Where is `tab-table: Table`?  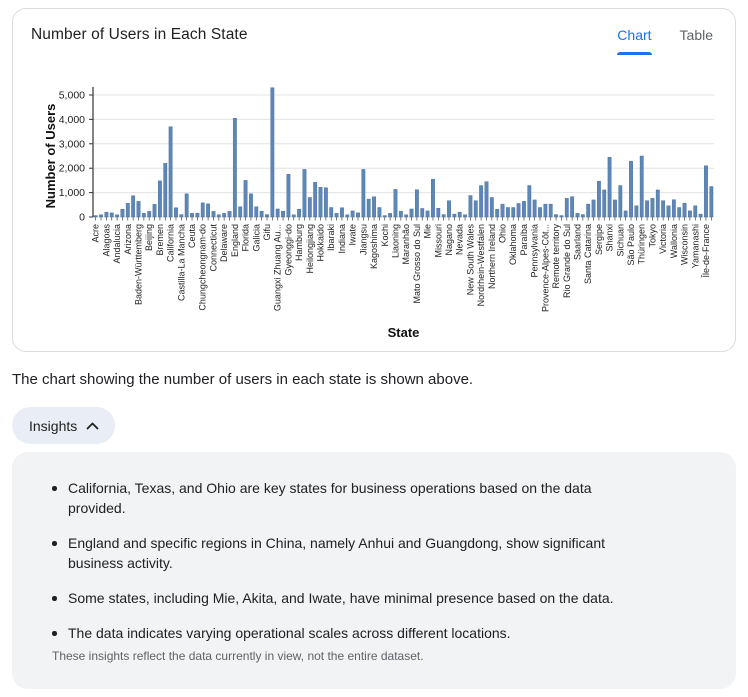
tab-table: Table is located at coordinates (696, 41).